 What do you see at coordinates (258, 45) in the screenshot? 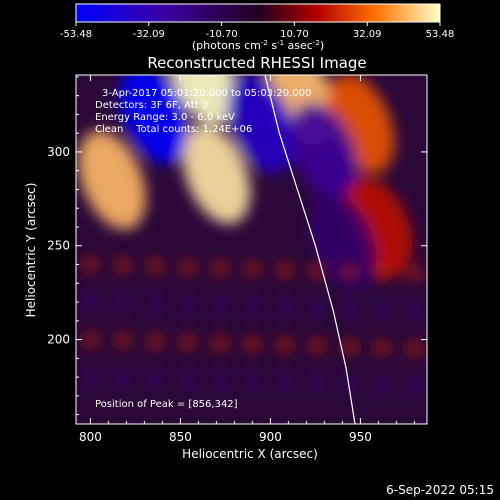
I see `colorbar-unit: (photons cm-2 s-1 asec-2)` at bounding box center [258, 45].